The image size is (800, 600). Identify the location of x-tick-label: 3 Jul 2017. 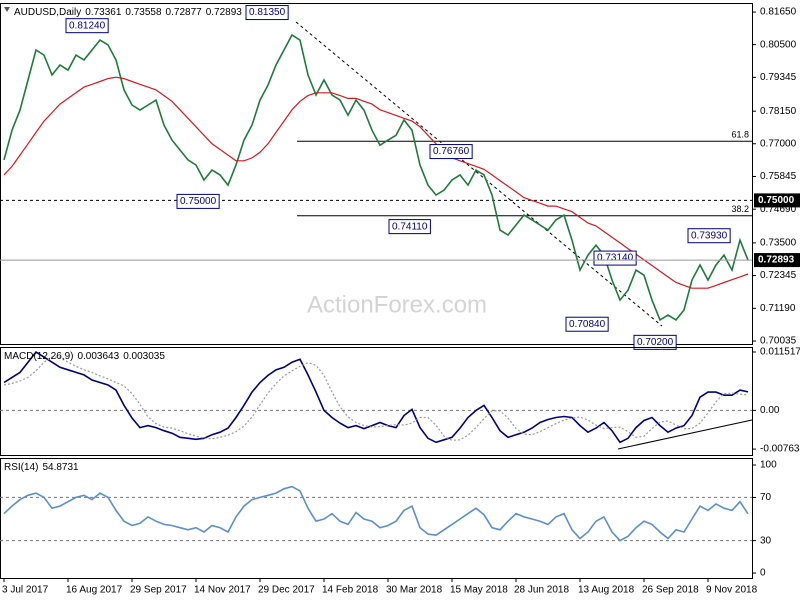
(25, 590).